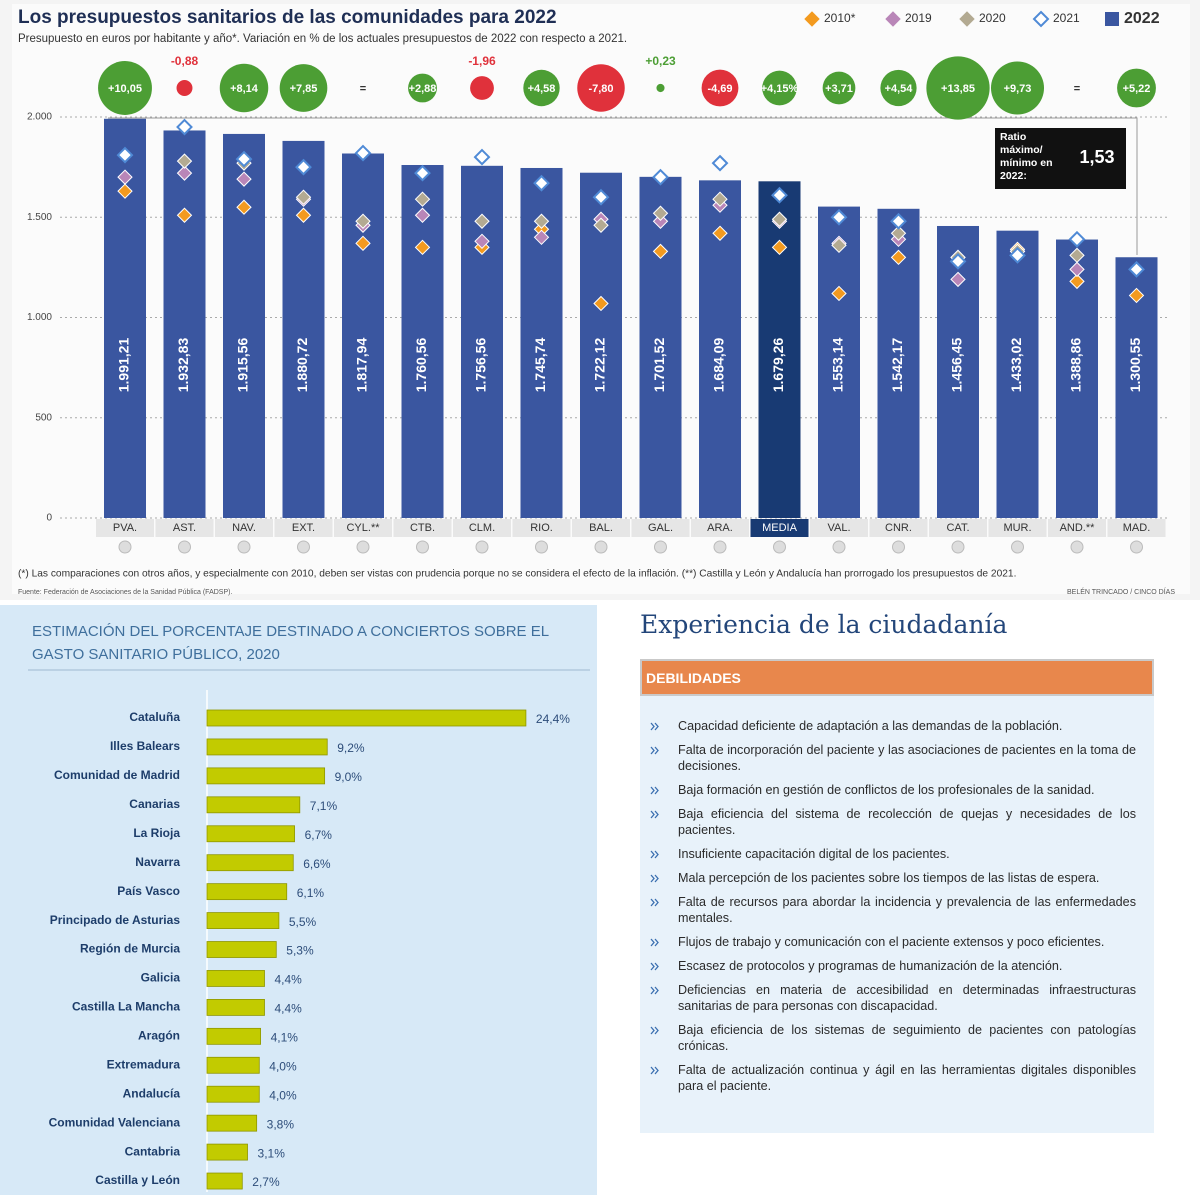 This screenshot has width=1200, height=1200. Describe the element at coordinates (780, 528) in the screenshot. I see `x-tick-label: MEDIA` at that location.